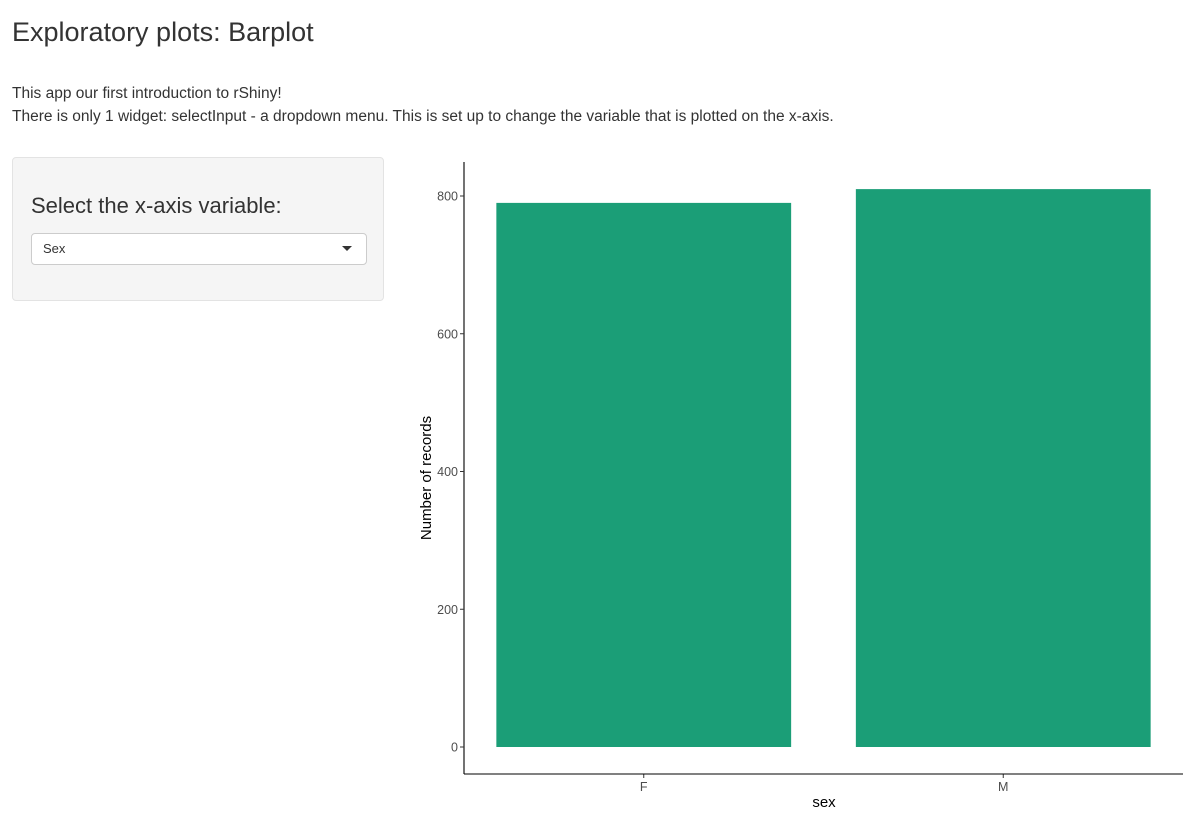 Image resolution: width=1192 pixels, height=831 pixels. What do you see at coordinates (199, 249) in the screenshot?
I see `x-axis-variable-select: Sex` at bounding box center [199, 249].